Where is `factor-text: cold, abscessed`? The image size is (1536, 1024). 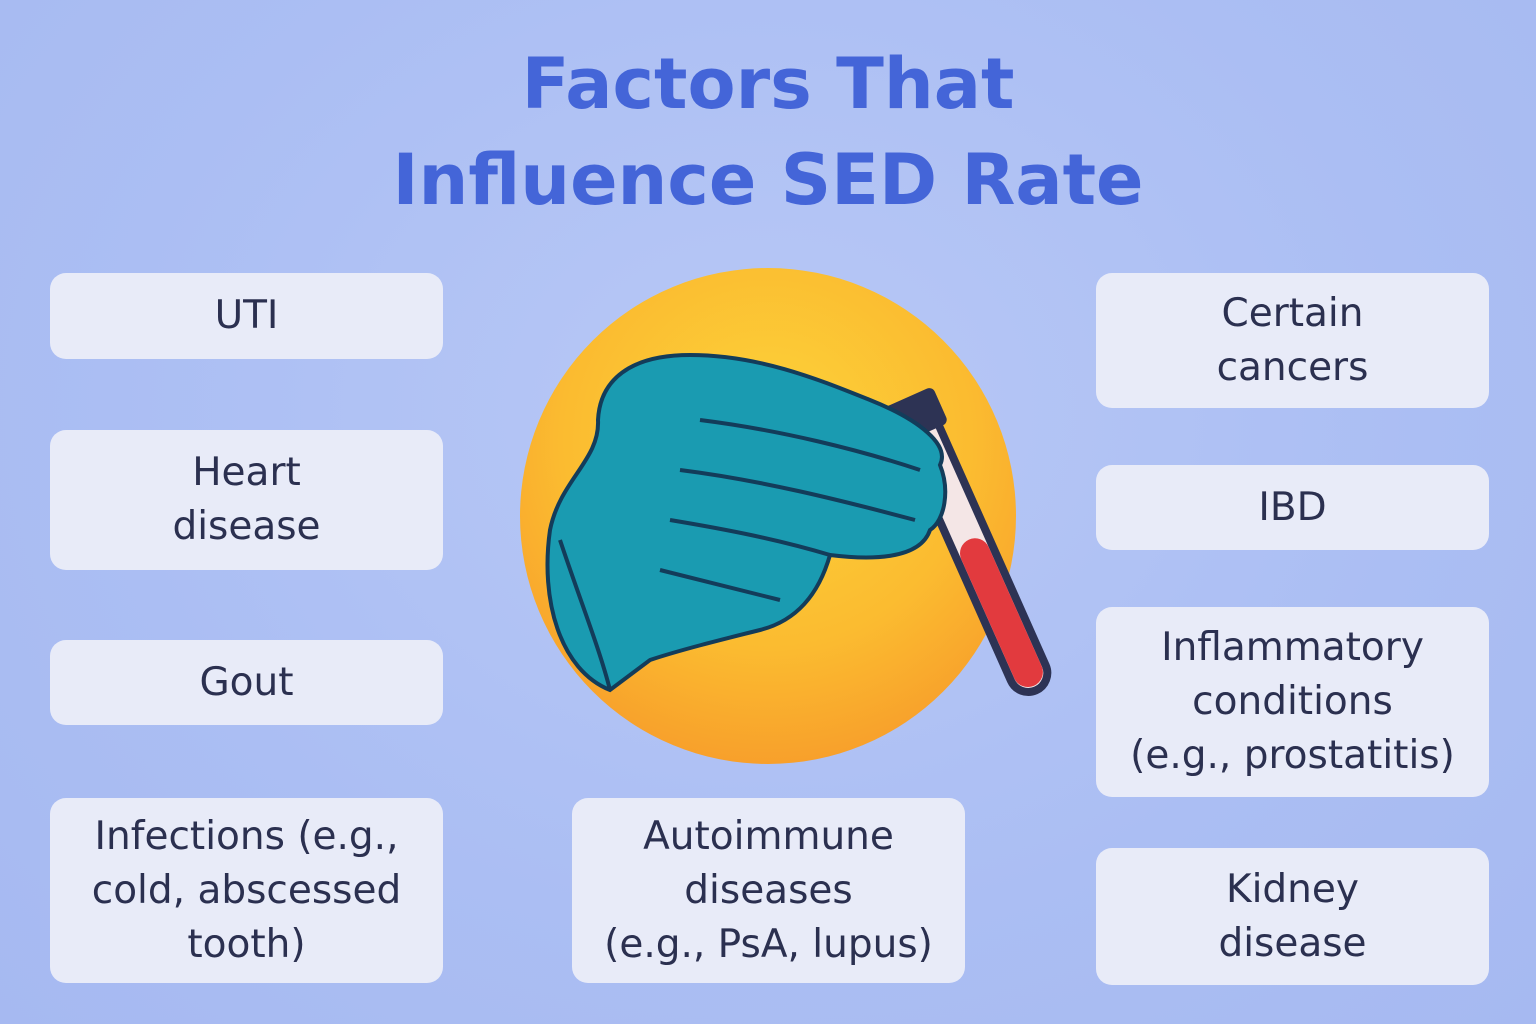 factor-text: cold, abscessed is located at coordinates (246, 890).